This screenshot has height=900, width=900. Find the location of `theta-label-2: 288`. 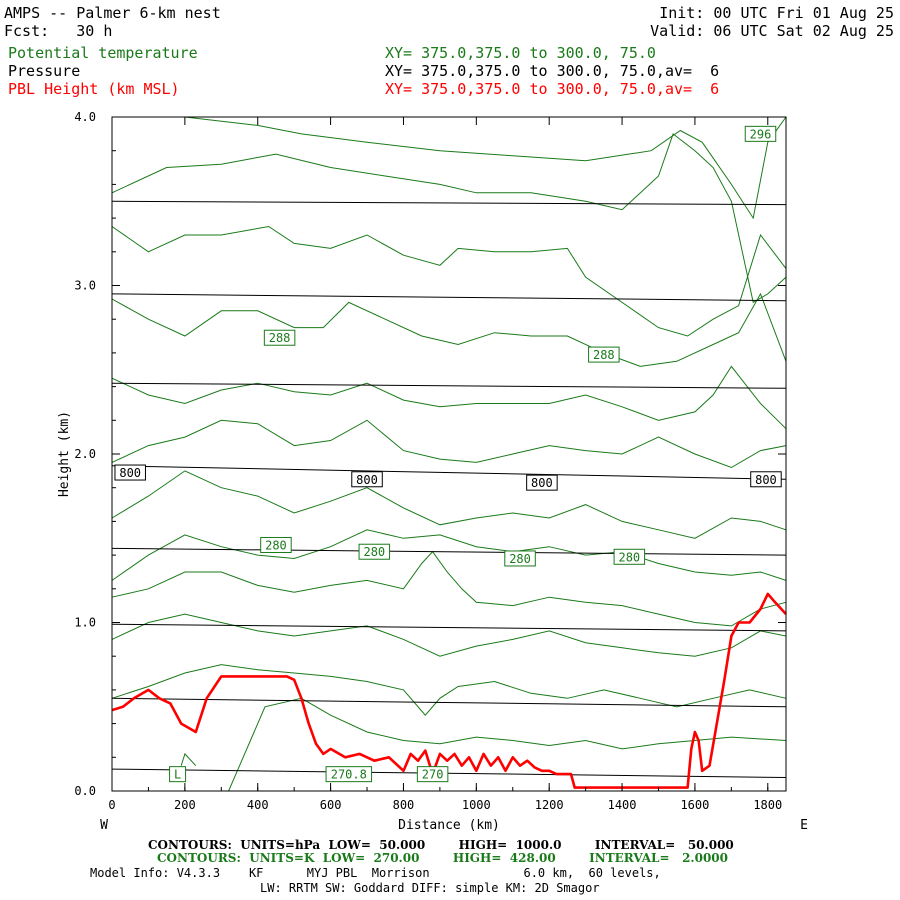

theta-label-2: 288 is located at coordinates (604, 355).